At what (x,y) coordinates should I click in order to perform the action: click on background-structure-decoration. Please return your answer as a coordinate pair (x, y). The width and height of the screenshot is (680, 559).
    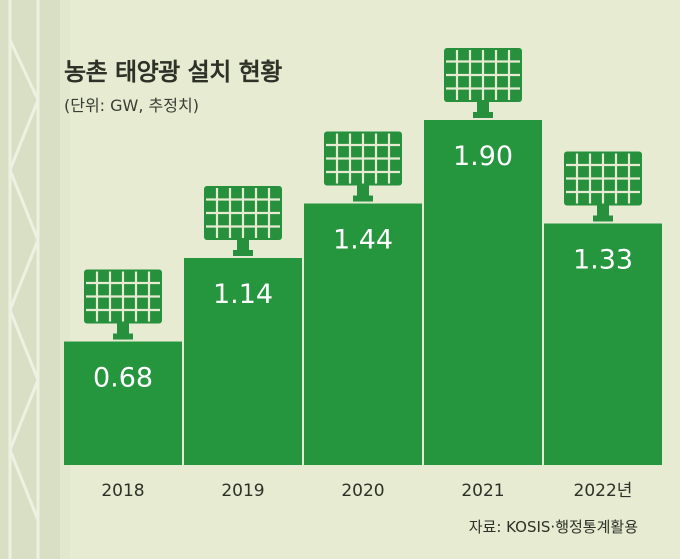
    Looking at the image, I should click on (35, 279).